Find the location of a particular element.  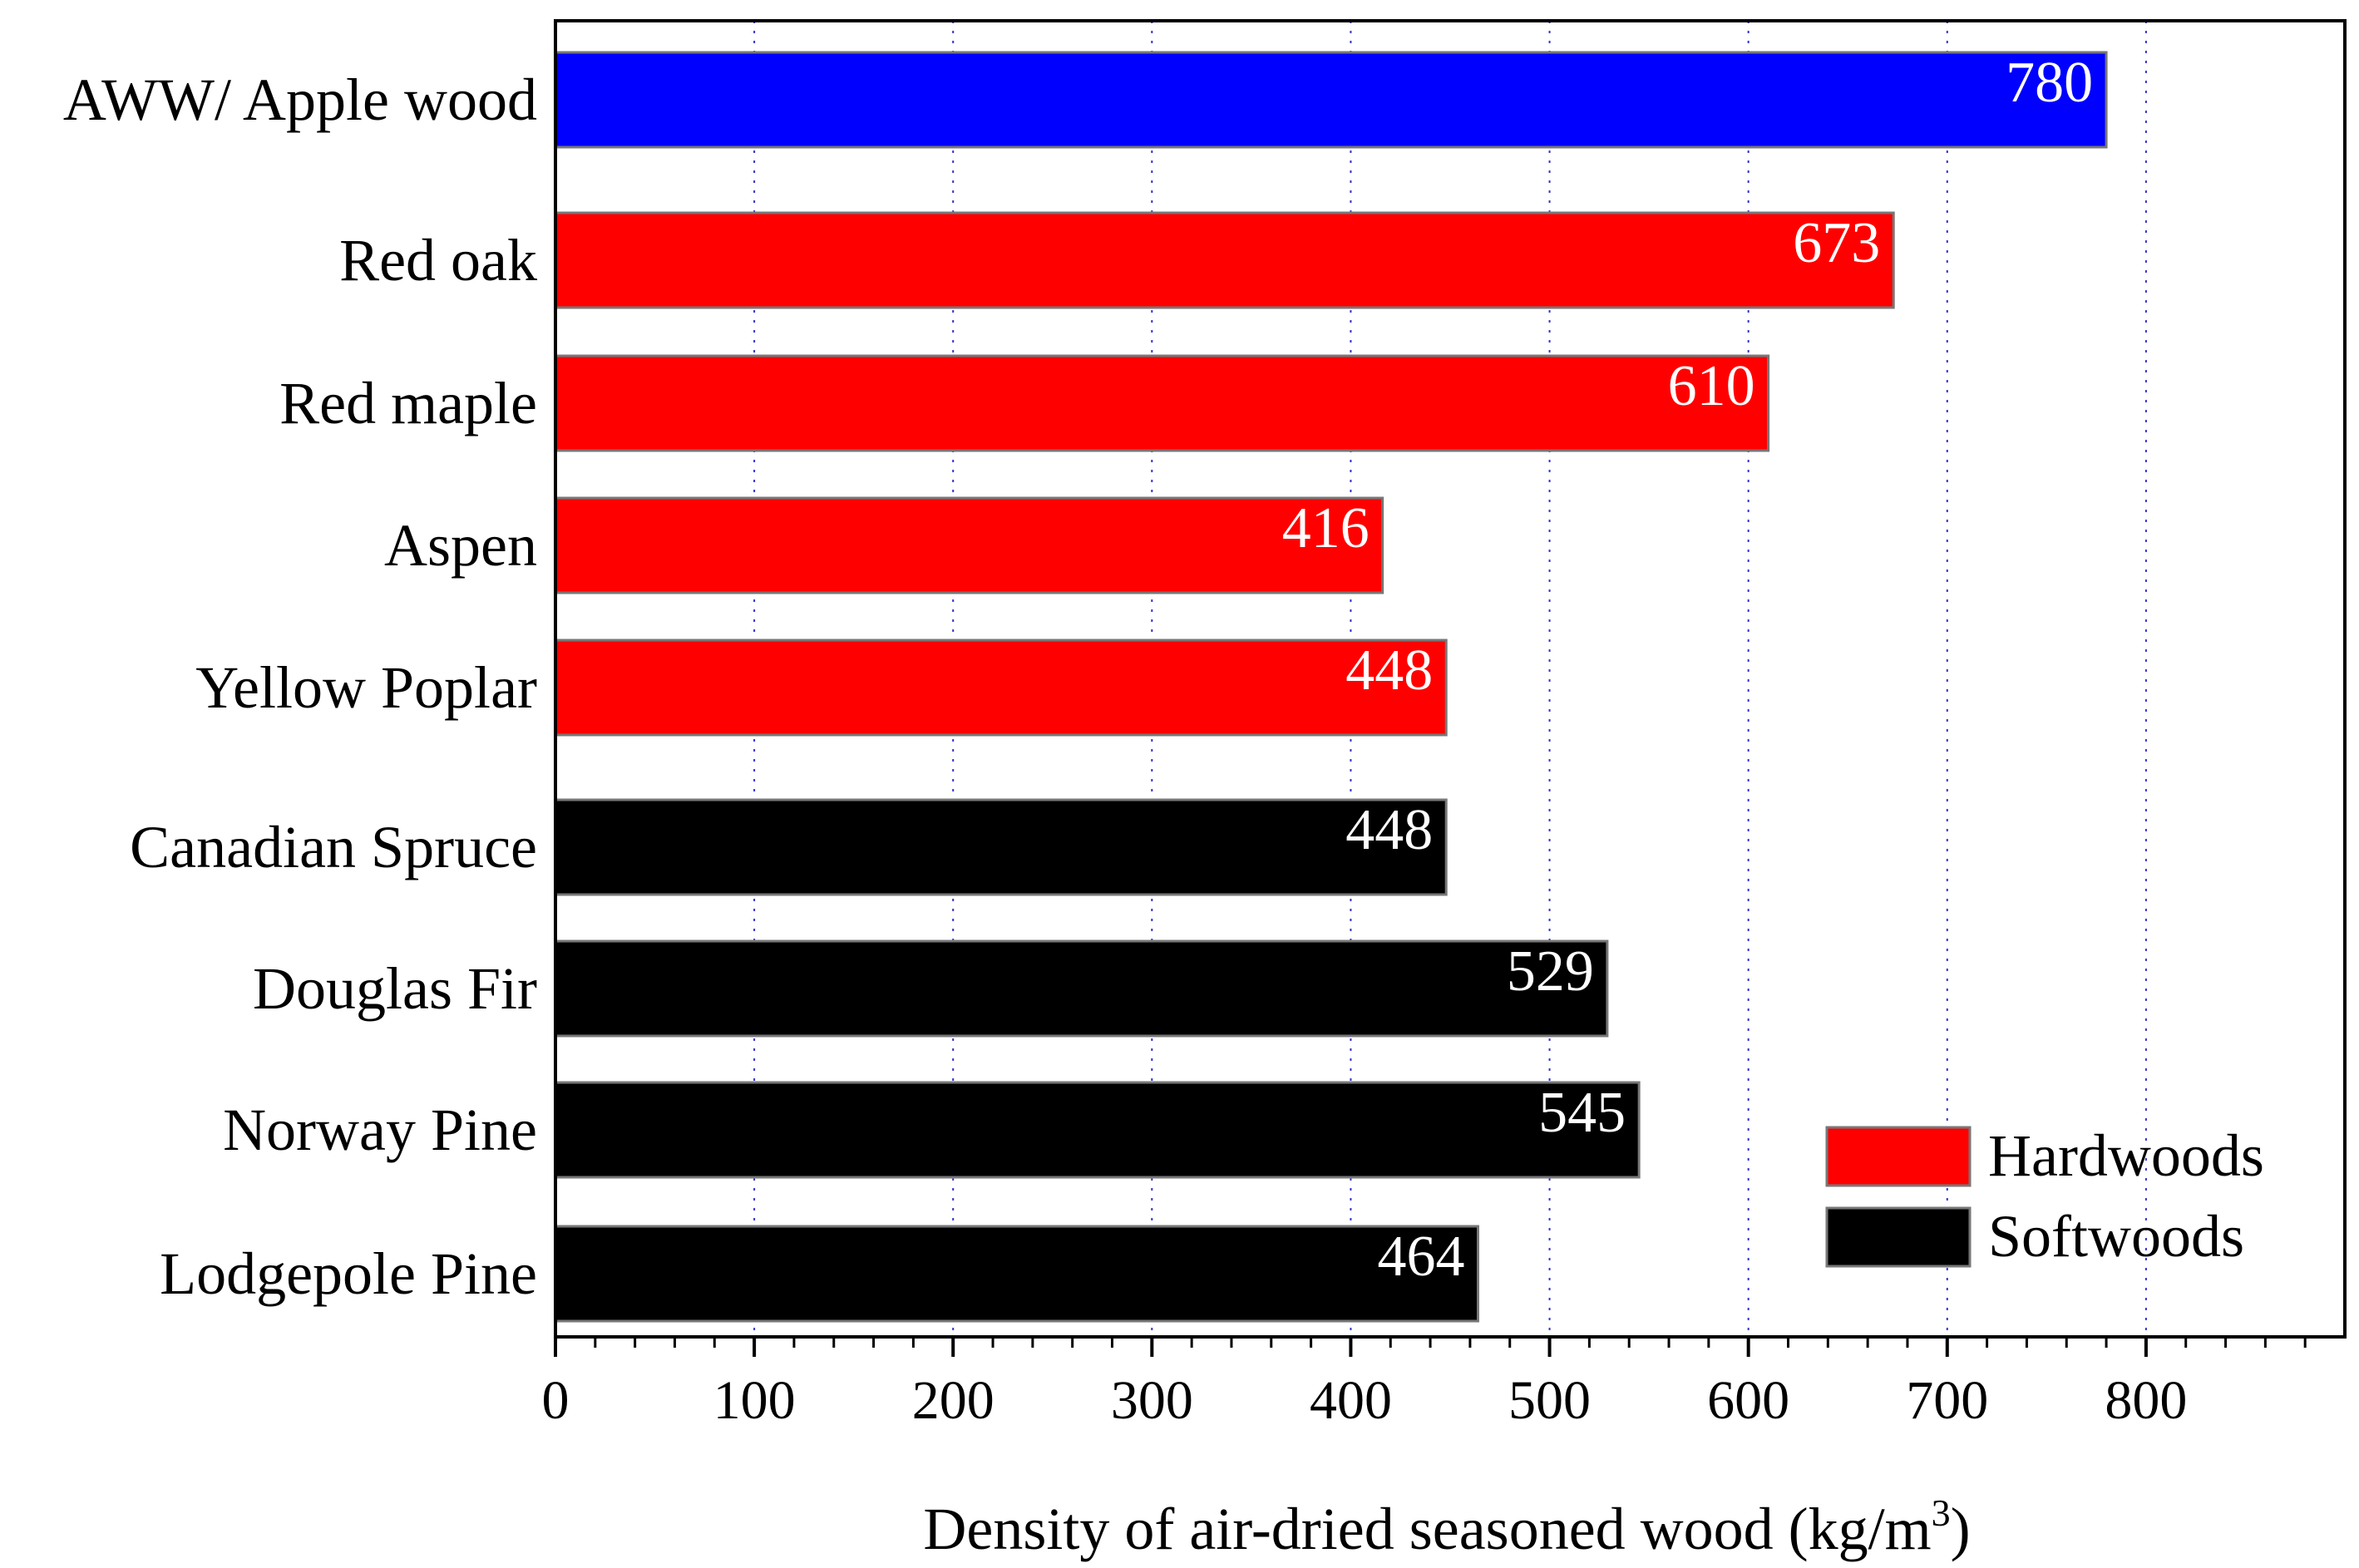

tick-label: 600 is located at coordinates (1748, 1401).